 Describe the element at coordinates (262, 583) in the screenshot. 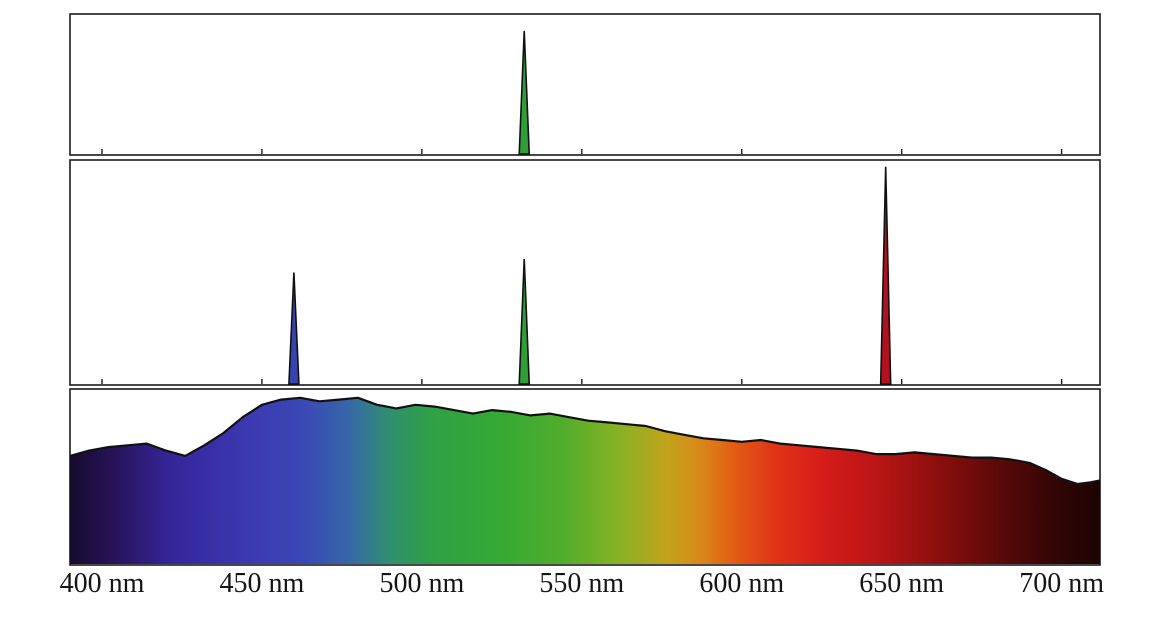

I see `x-tick-label: 450 nm` at that location.